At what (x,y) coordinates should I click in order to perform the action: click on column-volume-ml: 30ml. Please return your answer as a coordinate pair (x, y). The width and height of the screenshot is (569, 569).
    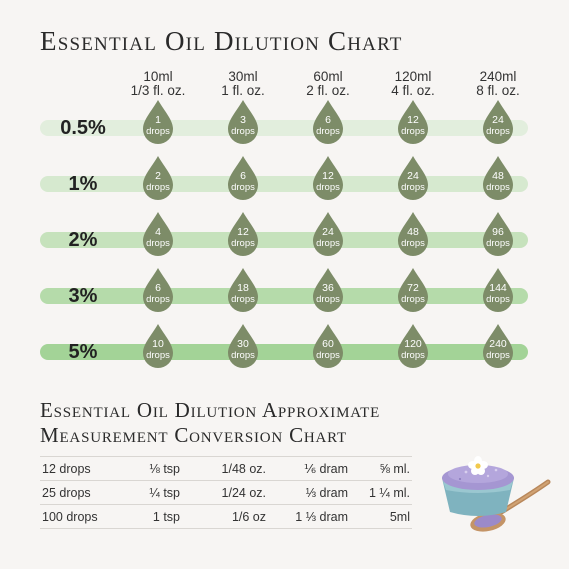
    Looking at the image, I should click on (243, 76).